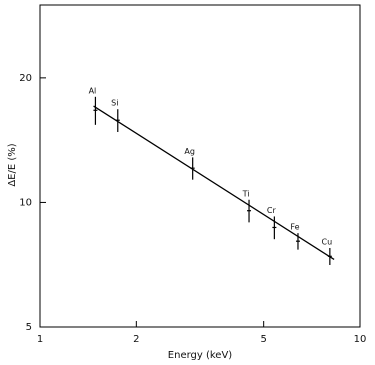 This screenshot has width=375, height=365. Describe the element at coordinates (272, 210) in the screenshot. I see `point-label: Cr` at that location.